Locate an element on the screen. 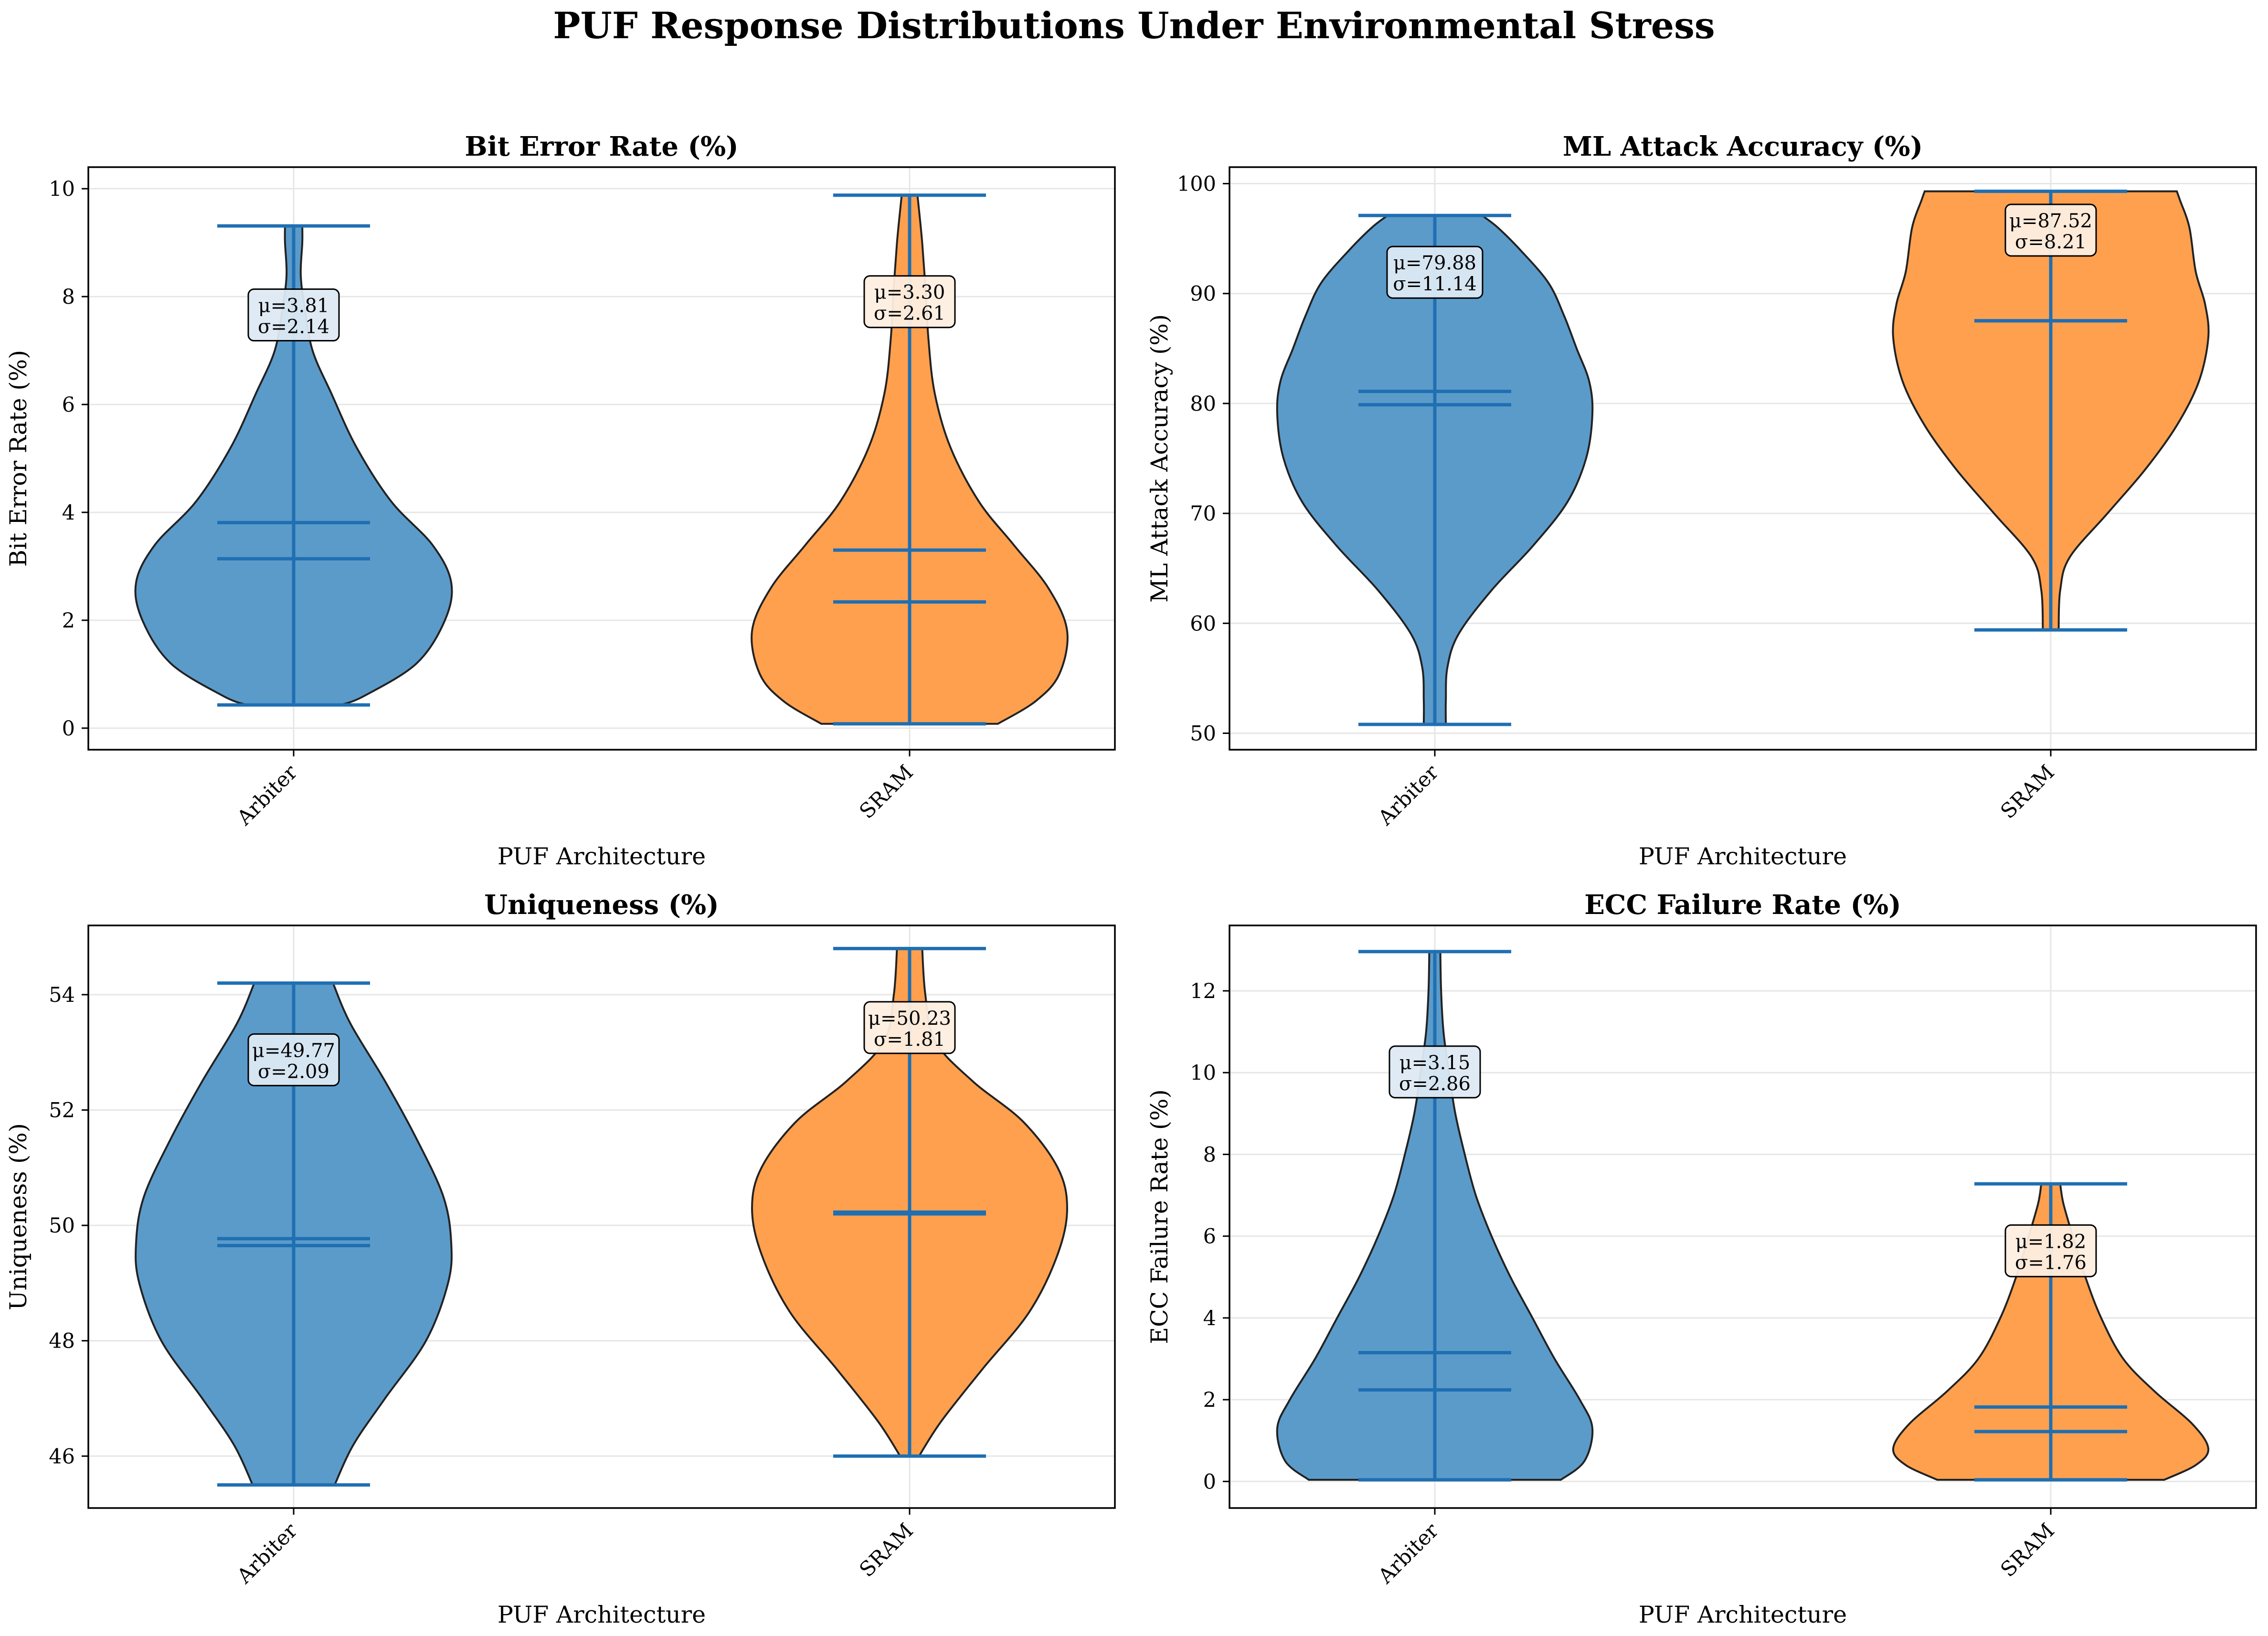 This screenshot has height=1636, width=2268. mean-label: μ=79.88 is located at coordinates (1434, 263).